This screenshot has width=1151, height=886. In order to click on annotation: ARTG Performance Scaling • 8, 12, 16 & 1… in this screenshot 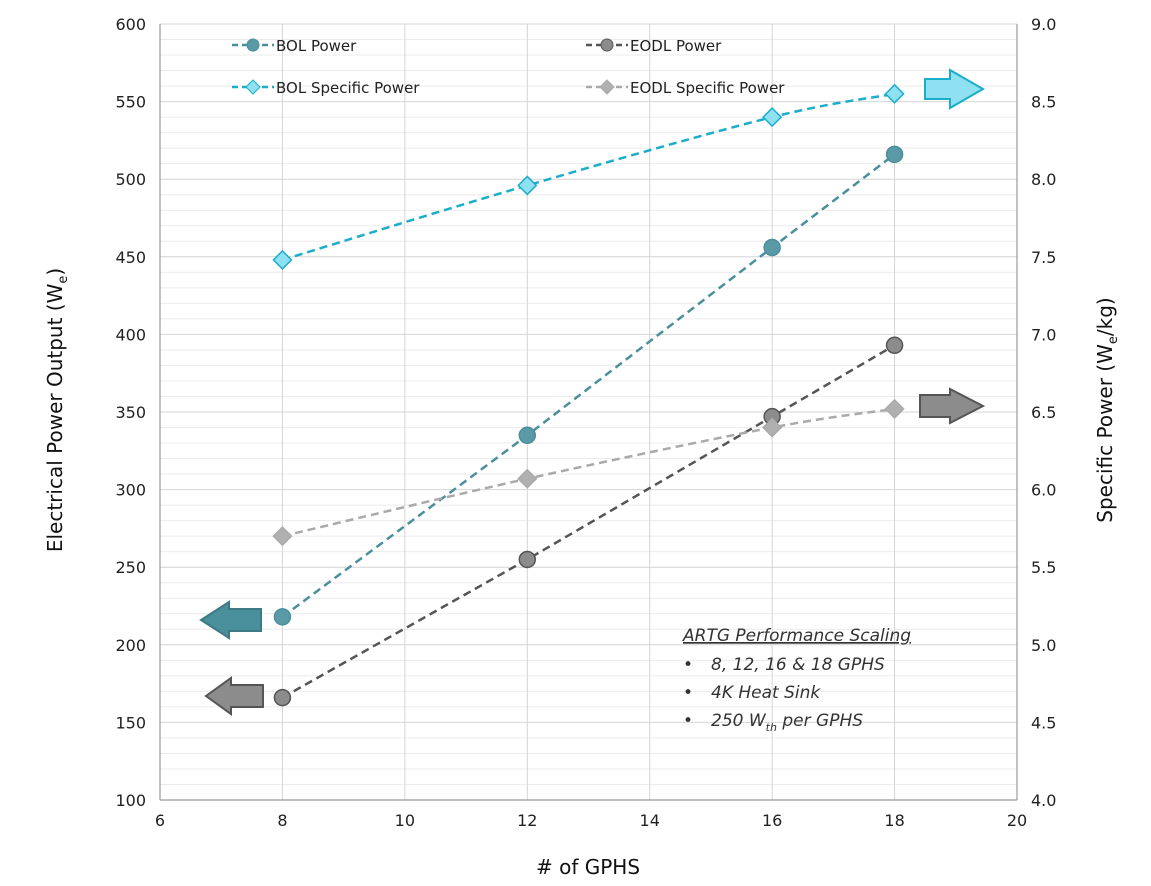, I will do `click(796, 680)`.